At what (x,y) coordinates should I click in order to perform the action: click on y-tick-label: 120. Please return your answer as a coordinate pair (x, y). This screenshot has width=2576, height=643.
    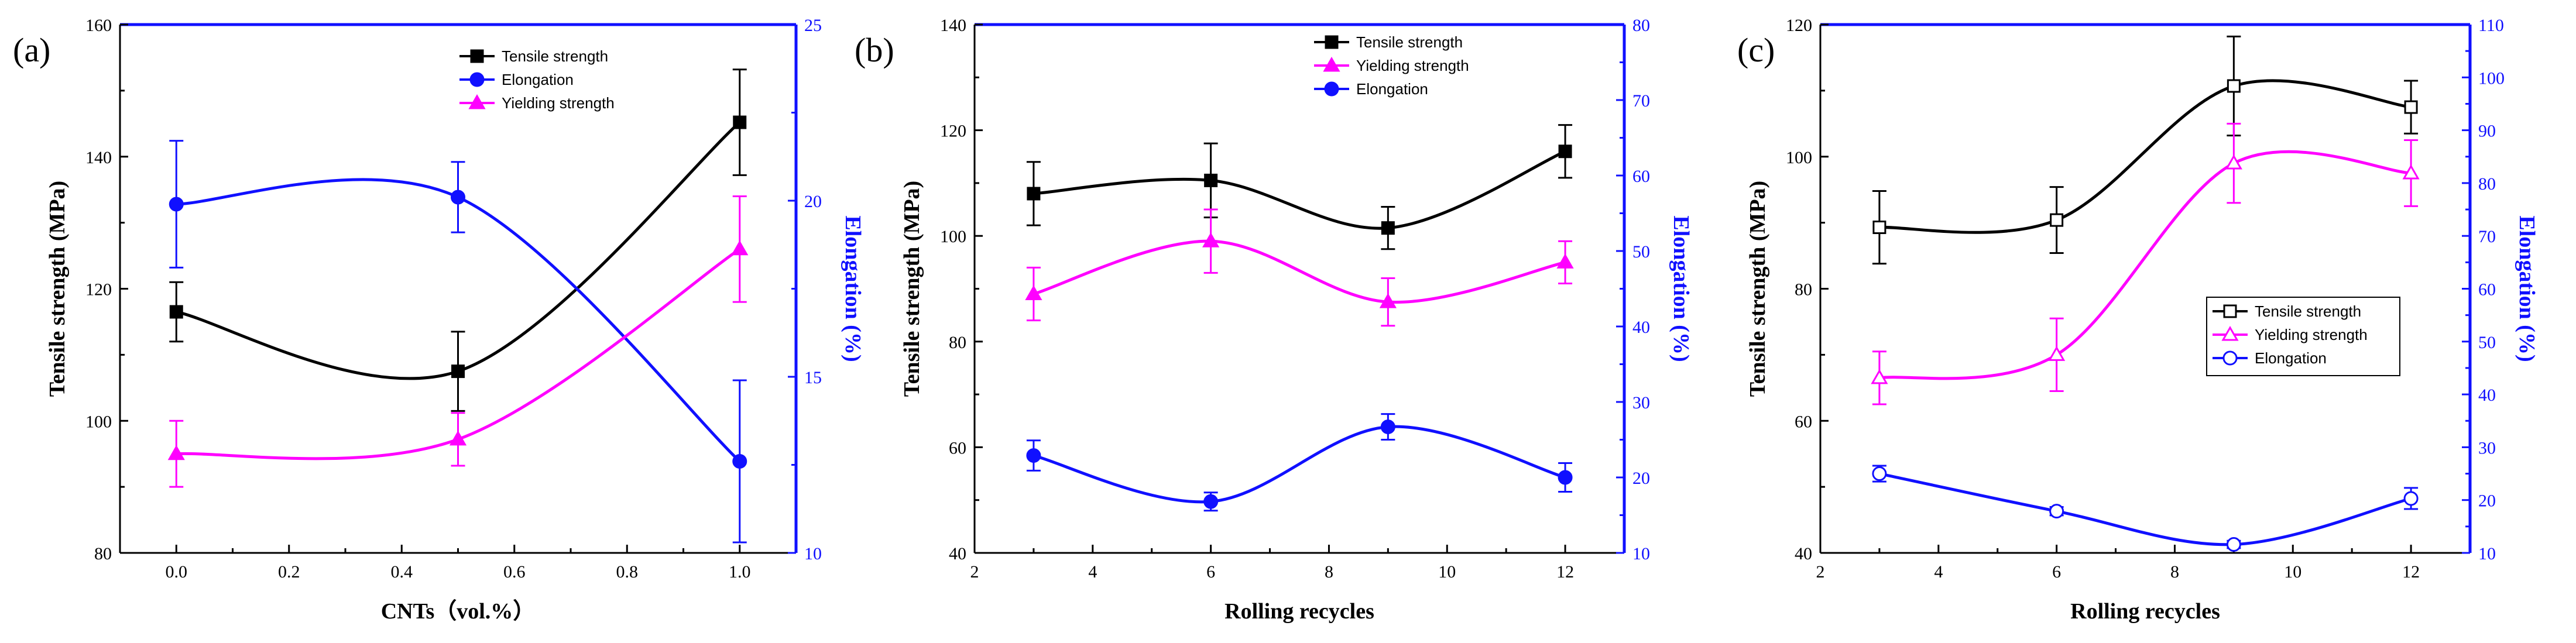
    Looking at the image, I should click on (953, 132).